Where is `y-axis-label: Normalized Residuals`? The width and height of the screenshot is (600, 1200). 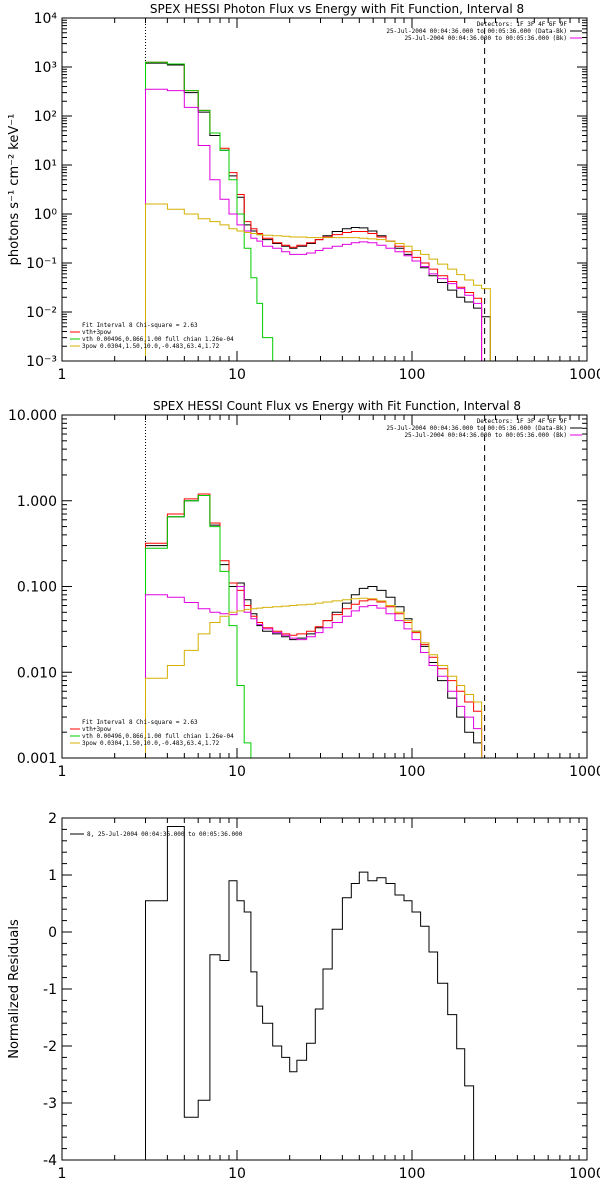
y-axis-label: Normalized Residuals is located at coordinates (14, 989).